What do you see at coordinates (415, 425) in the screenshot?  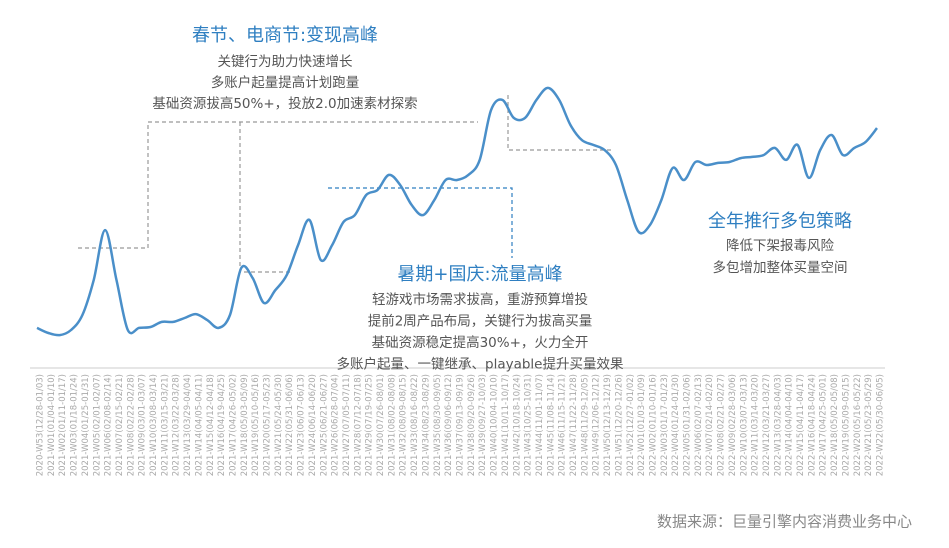 I see `x-tick-label: 2021-W33(08/16-08/22)` at bounding box center [415, 425].